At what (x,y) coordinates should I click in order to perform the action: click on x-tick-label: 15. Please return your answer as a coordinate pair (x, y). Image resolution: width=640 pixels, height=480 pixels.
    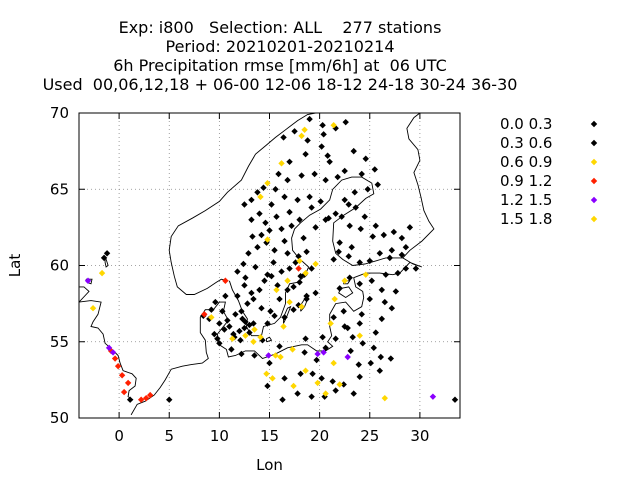
    Looking at the image, I should click on (269, 436).